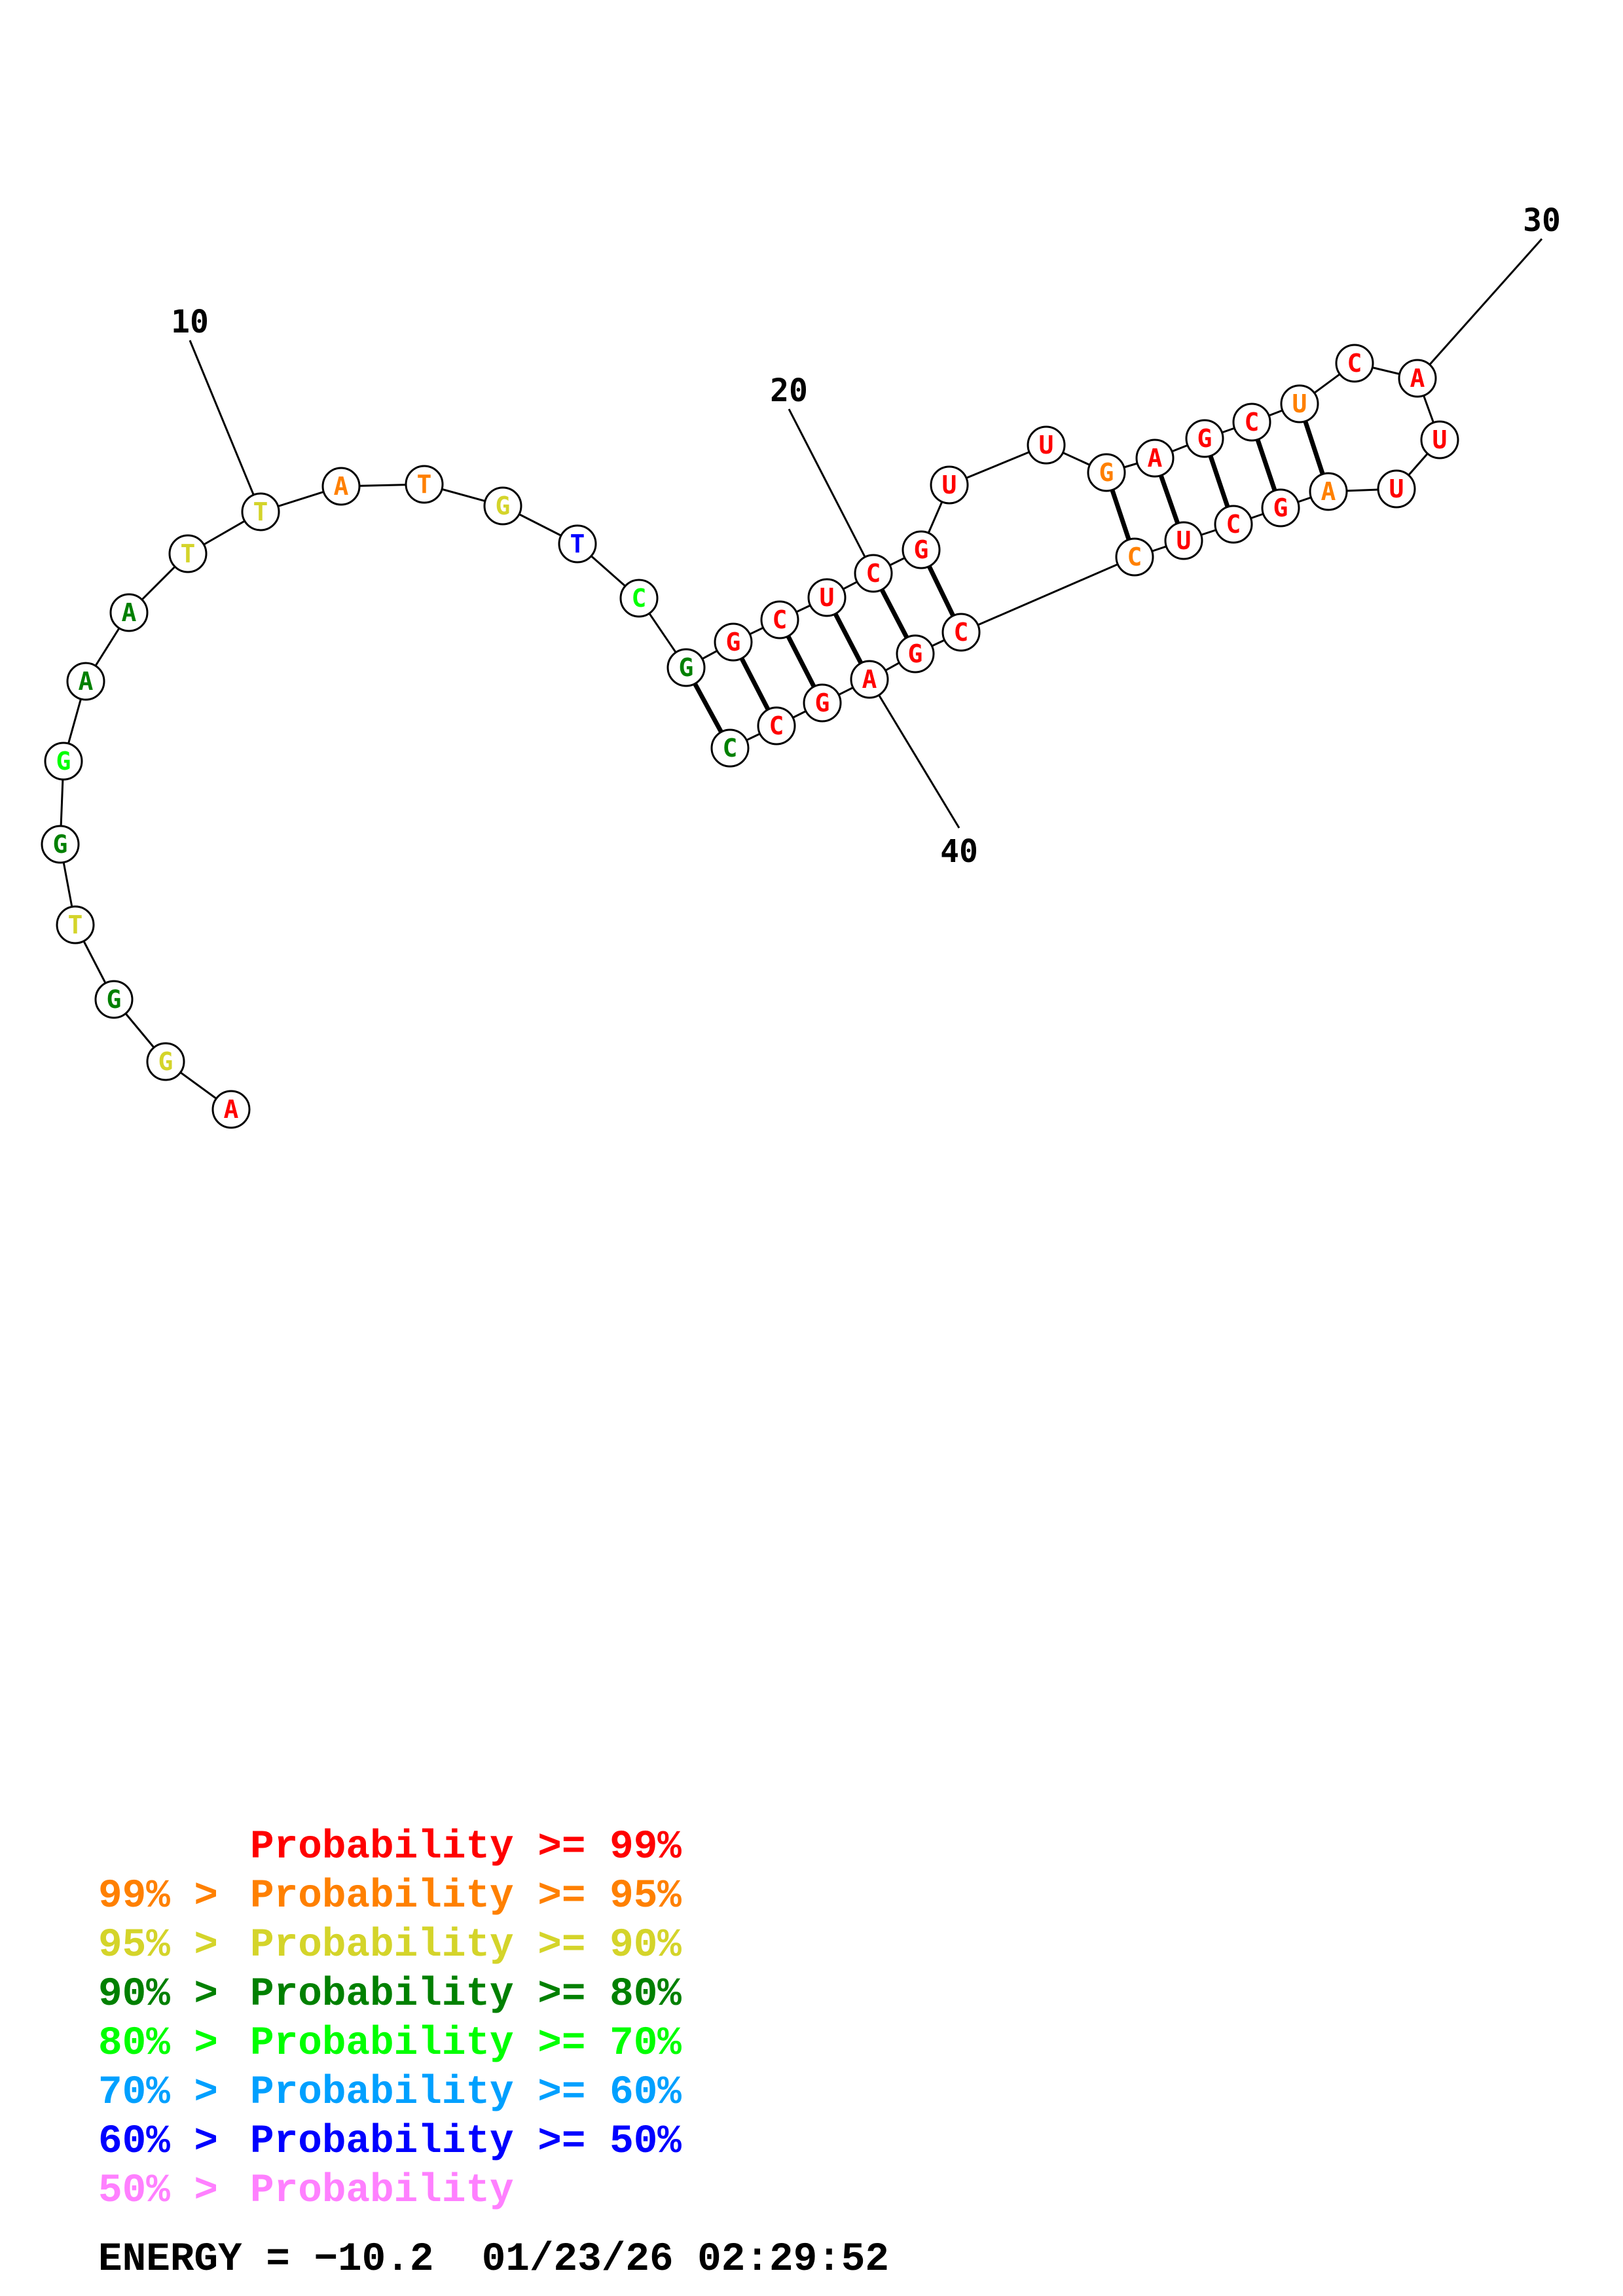 Image resolution: width=1623 pixels, height=2296 pixels. I want to click on legend-prefix: 95% >, so click(170, 1946).